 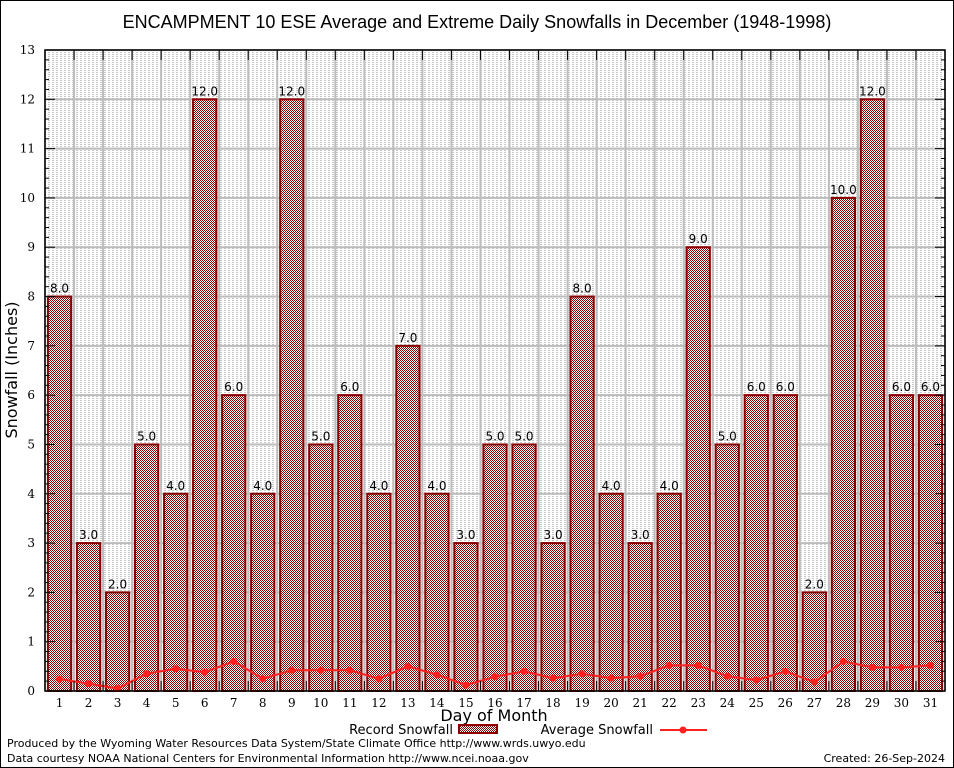 I want to click on x-tick-label: 3, so click(x=118, y=703).